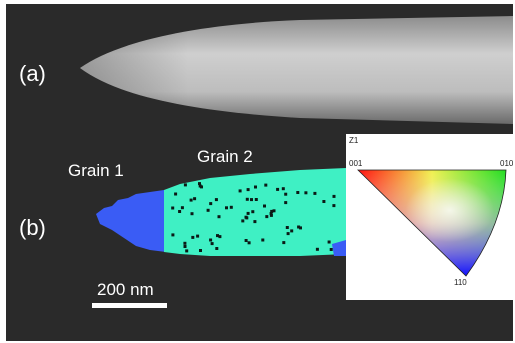 The height and width of the screenshot is (343, 515). What do you see at coordinates (225, 156) in the screenshot?
I see `grain-2-label: Grain 2` at bounding box center [225, 156].